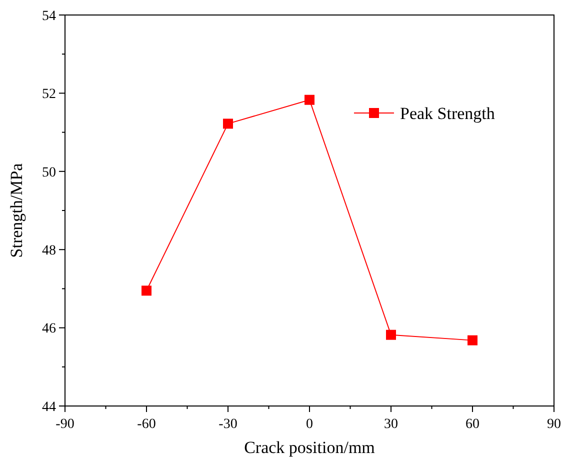 This screenshot has width=566, height=469. I want to click on x-tick-label: -30, so click(228, 424).